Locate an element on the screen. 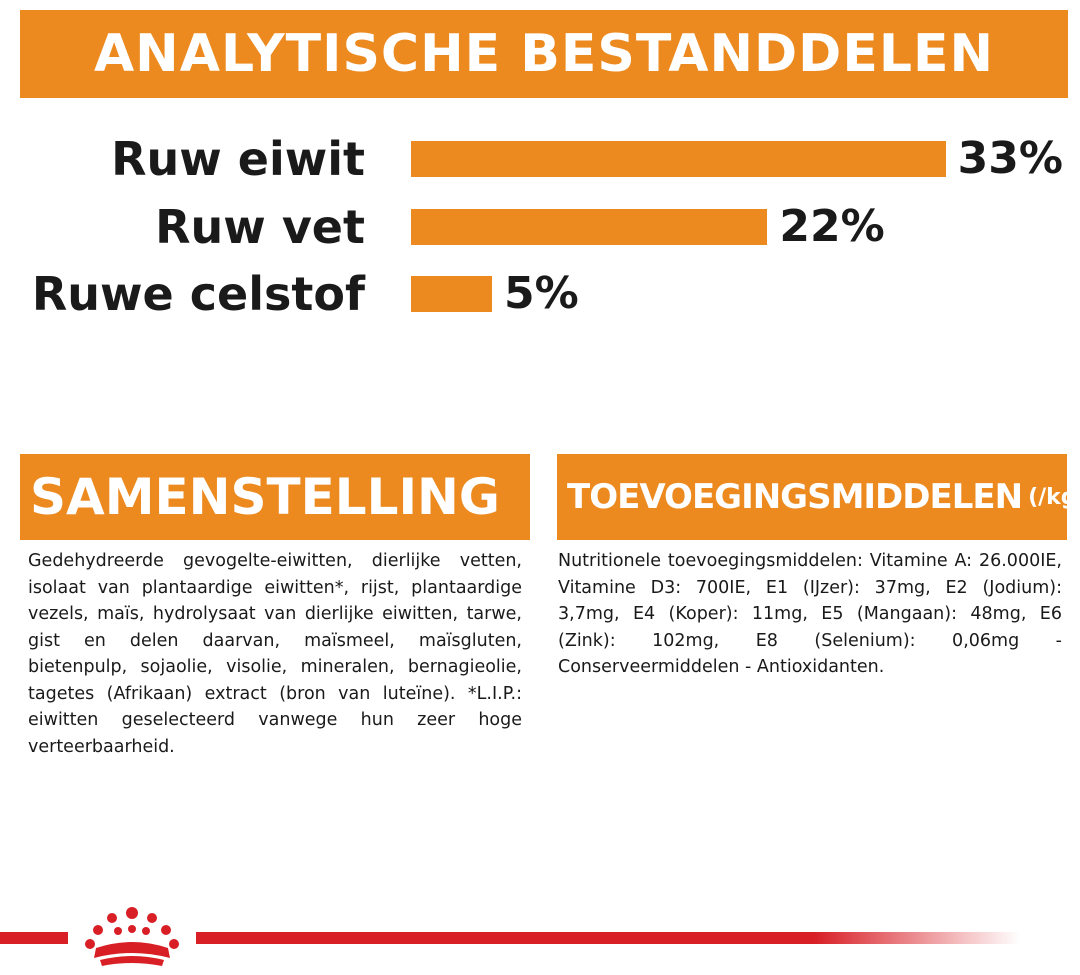 Image resolution: width=1080 pixels, height=975 pixels. analysis-label: Ruw vet is located at coordinates (260, 227).